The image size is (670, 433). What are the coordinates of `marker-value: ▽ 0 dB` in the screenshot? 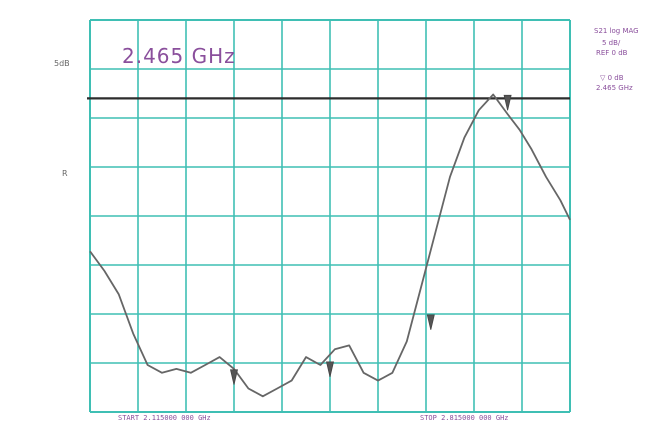 It's located at (612, 78).